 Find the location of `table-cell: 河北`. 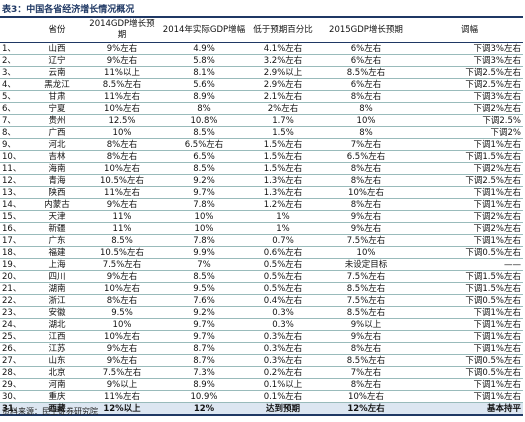

table-cell: 河北 is located at coordinates (57, 144).